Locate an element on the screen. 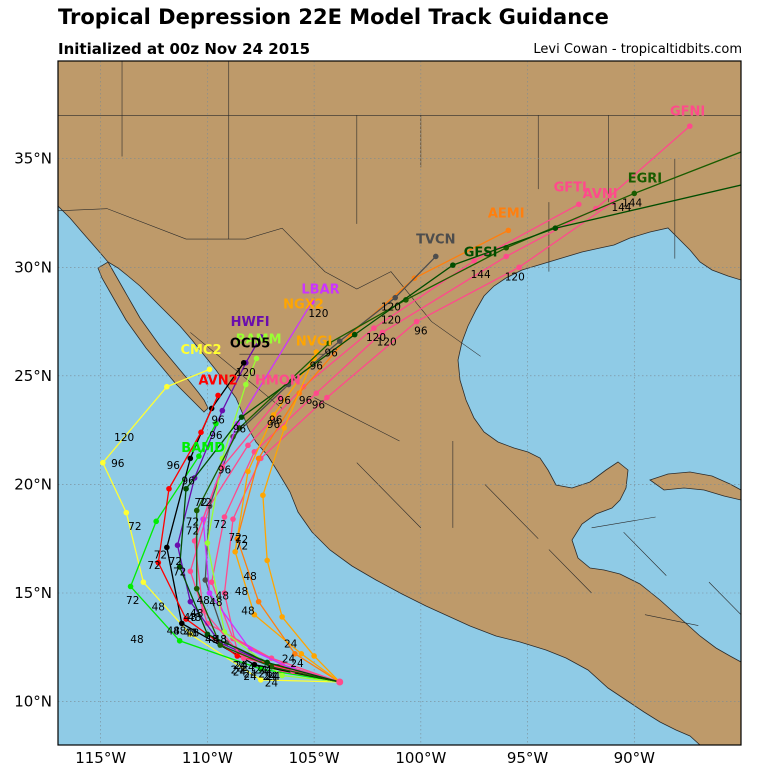  latitude-tick-label: 20°N is located at coordinates (33, 484).